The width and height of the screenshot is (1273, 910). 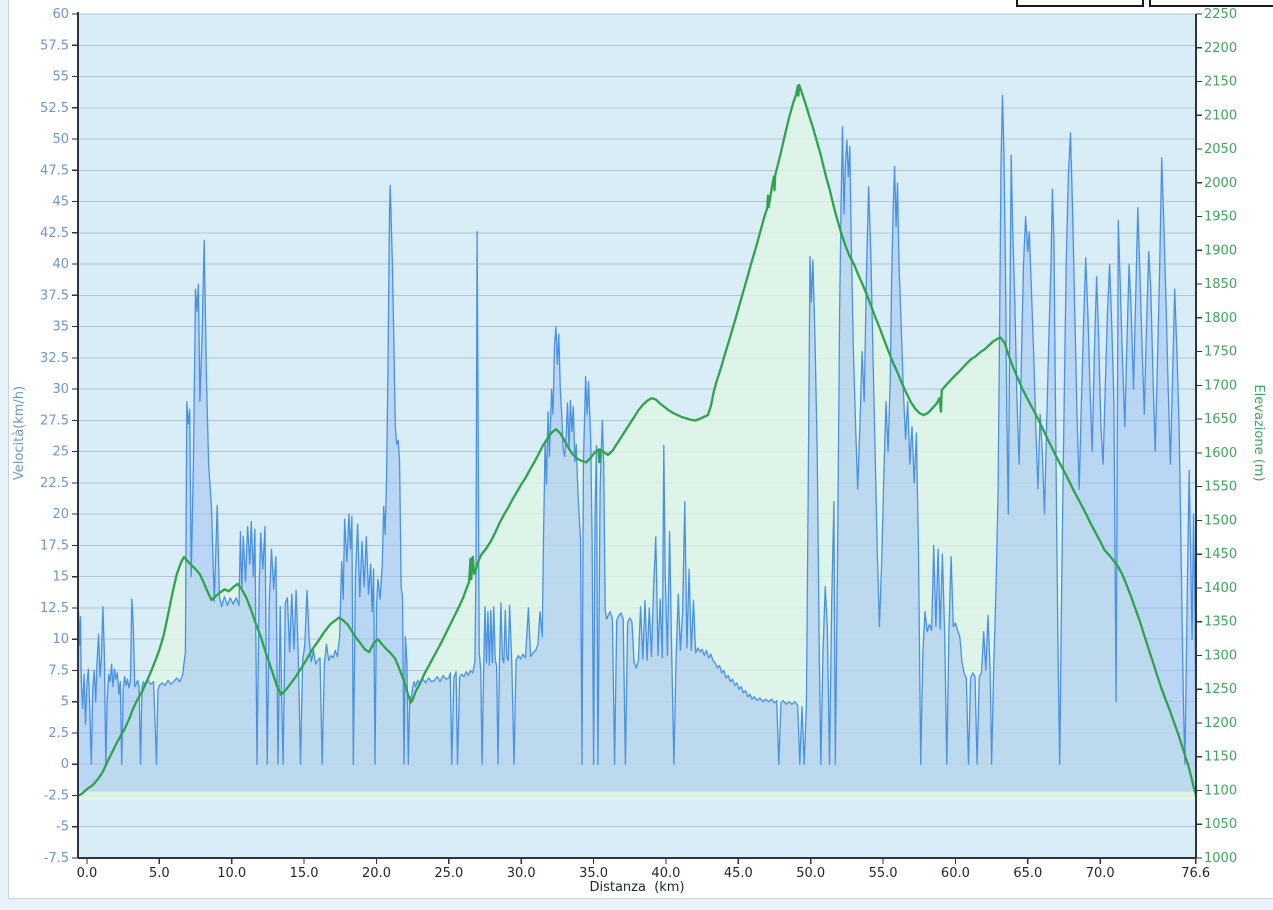 I want to click on svg-text: 1850, so click(x=1220, y=284).